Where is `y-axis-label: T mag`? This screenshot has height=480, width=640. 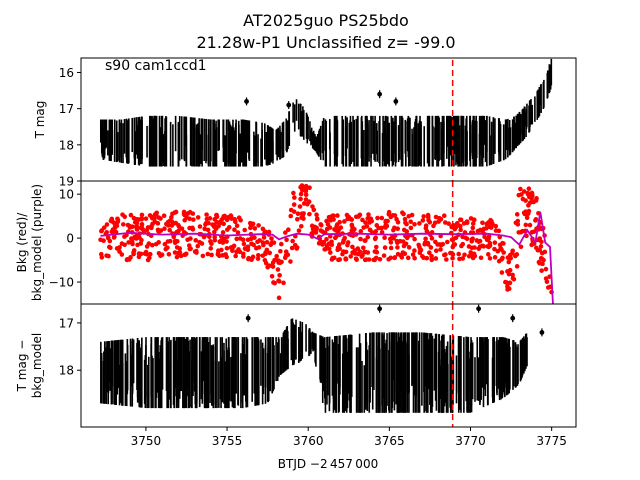
y-axis-label: T mag is located at coordinates (40, 120).